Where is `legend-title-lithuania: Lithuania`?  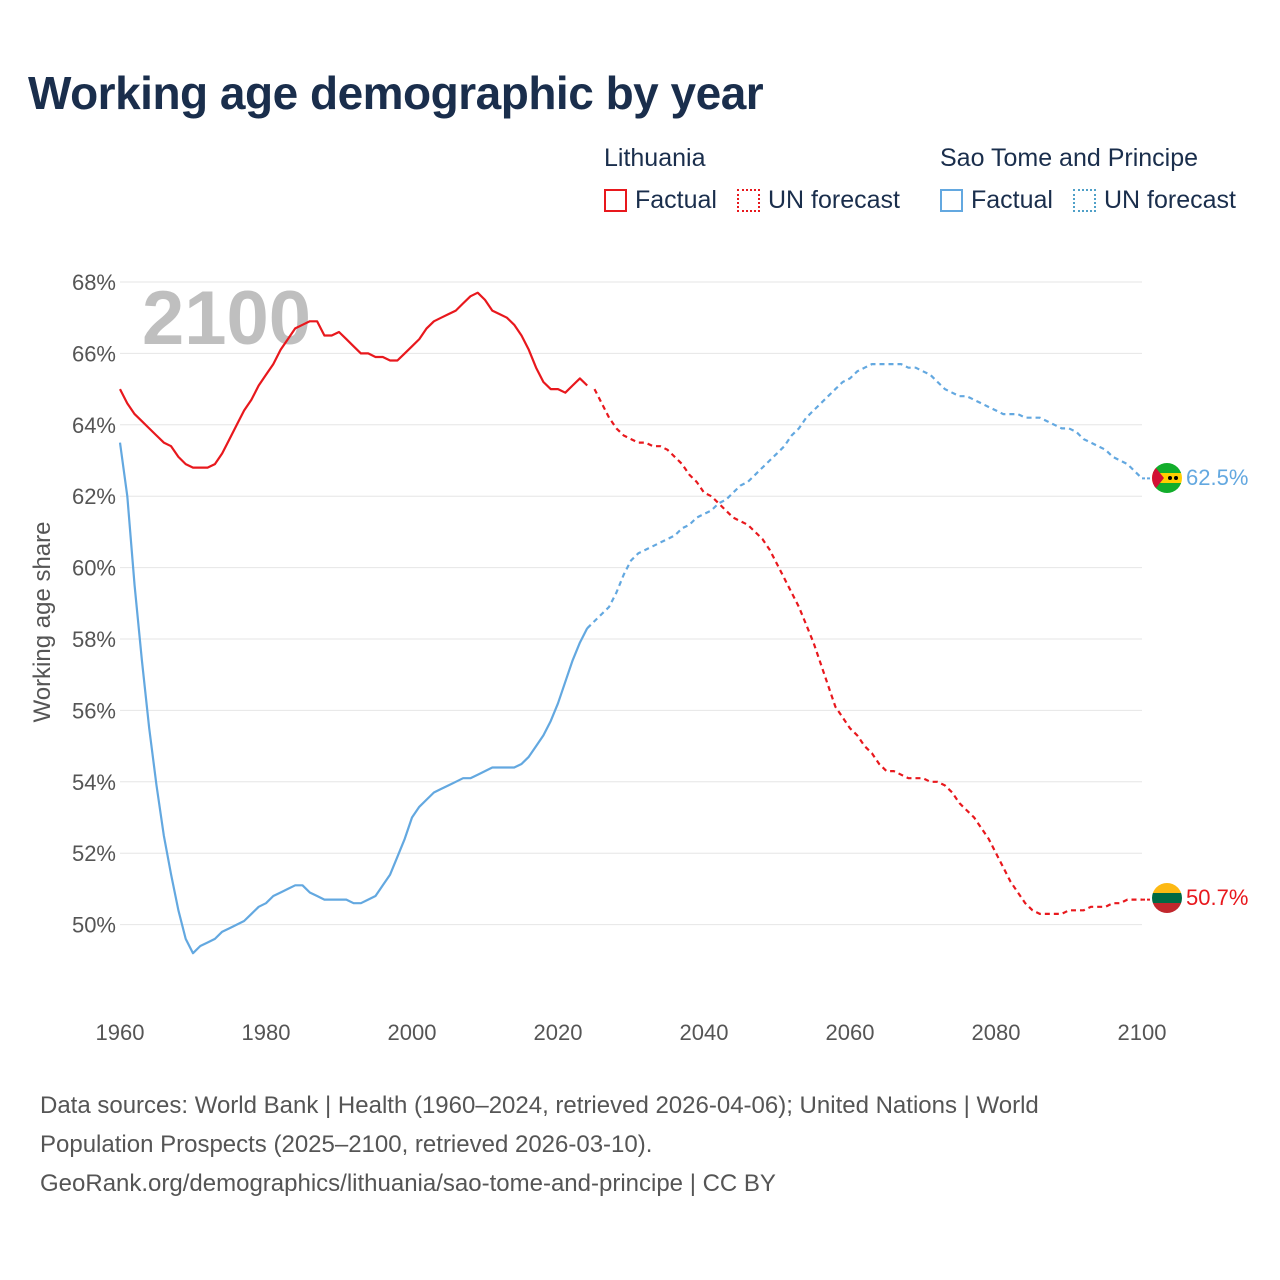 legend-title-lithuania: Lithuania is located at coordinates (655, 158).